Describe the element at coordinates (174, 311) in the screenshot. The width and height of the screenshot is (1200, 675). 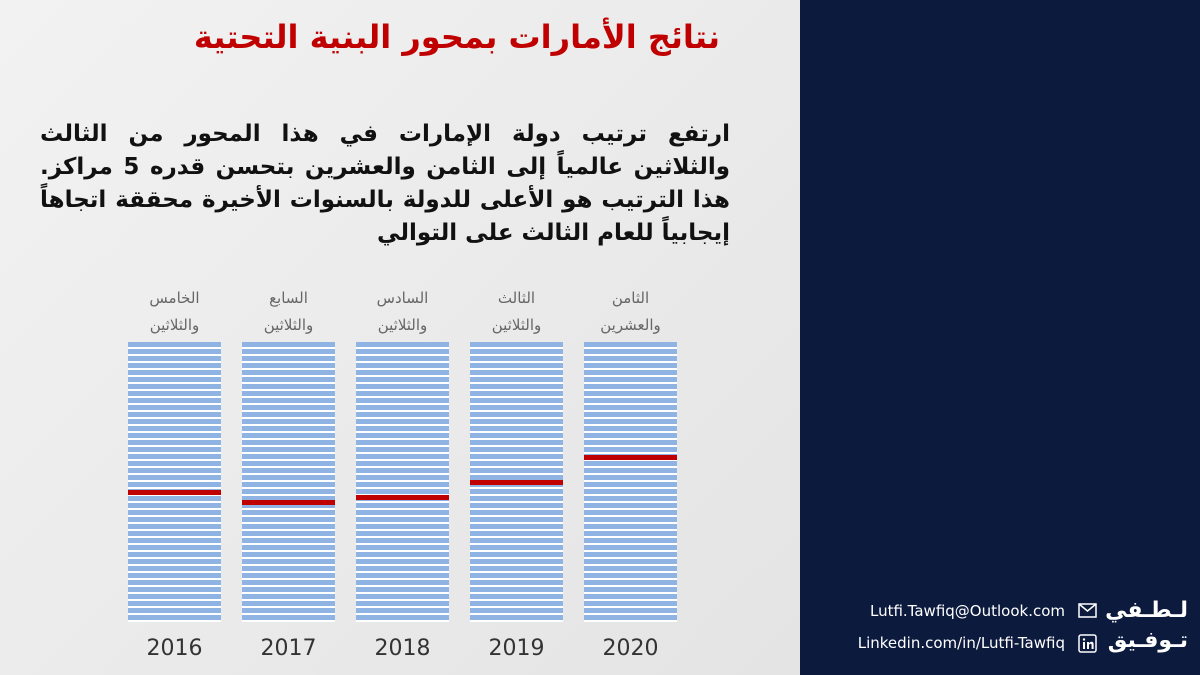
I see `rank-label: الخامس والثلاثين` at that location.